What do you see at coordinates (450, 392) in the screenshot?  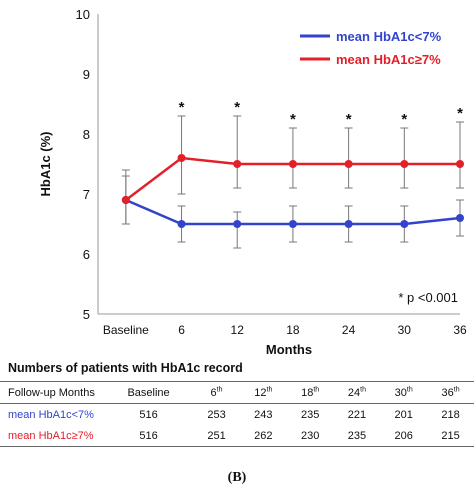 I see `header-col: 36th` at bounding box center [450, 392].